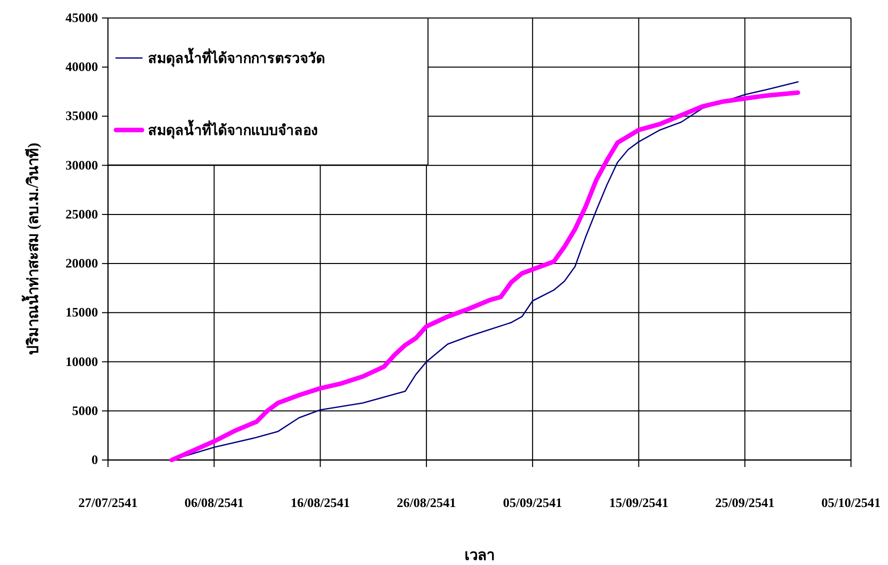  What do you see at coordinates (82, 361) in the screenshot?
I see `y-tick-label: 10000` at bounding box center [82, 361].